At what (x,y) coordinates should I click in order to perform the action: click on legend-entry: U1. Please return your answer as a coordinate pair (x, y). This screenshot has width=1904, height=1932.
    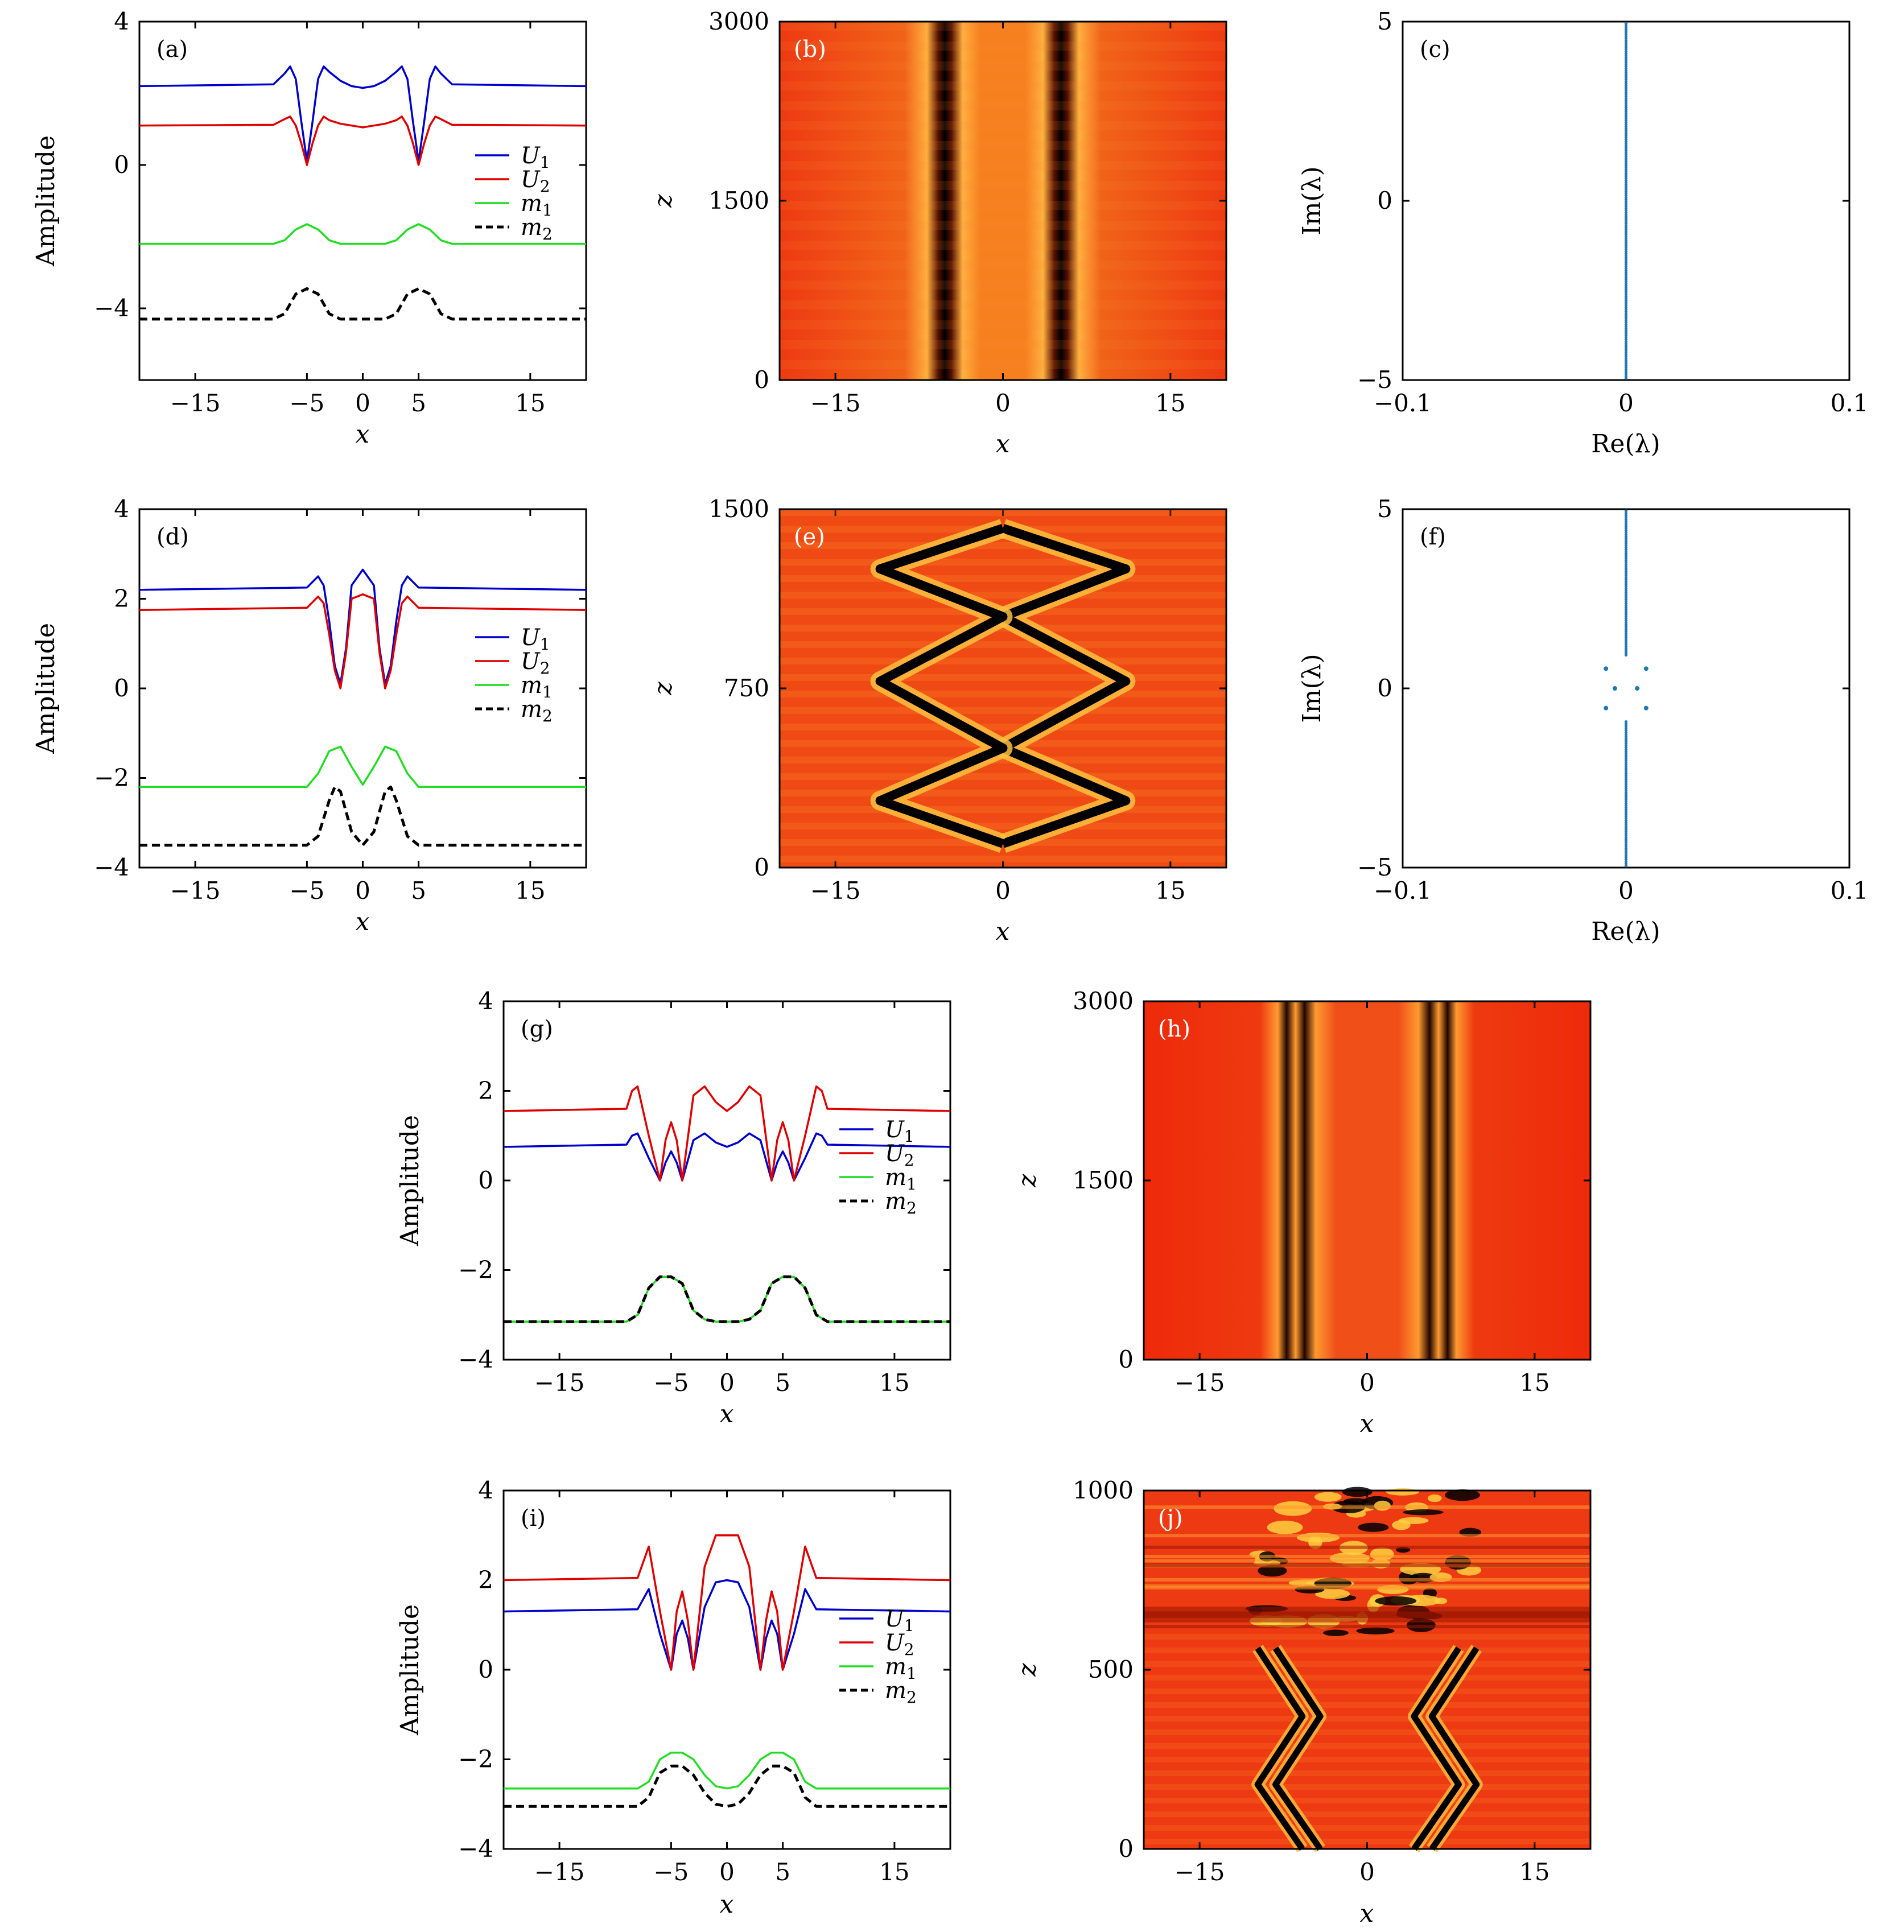
    Looking at the image, I should click on (900, 1621).